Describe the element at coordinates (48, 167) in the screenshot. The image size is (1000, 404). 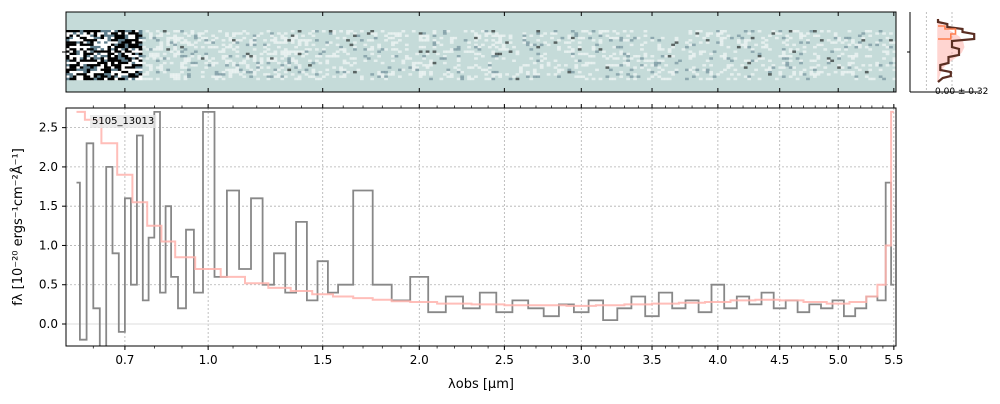
I see `y-tick-label: 2.0` at that location.